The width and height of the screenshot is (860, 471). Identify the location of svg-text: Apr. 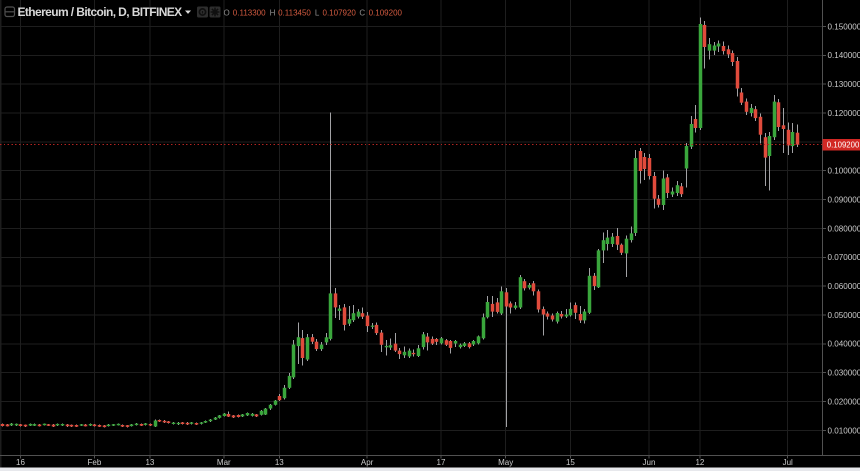
(367, 462).